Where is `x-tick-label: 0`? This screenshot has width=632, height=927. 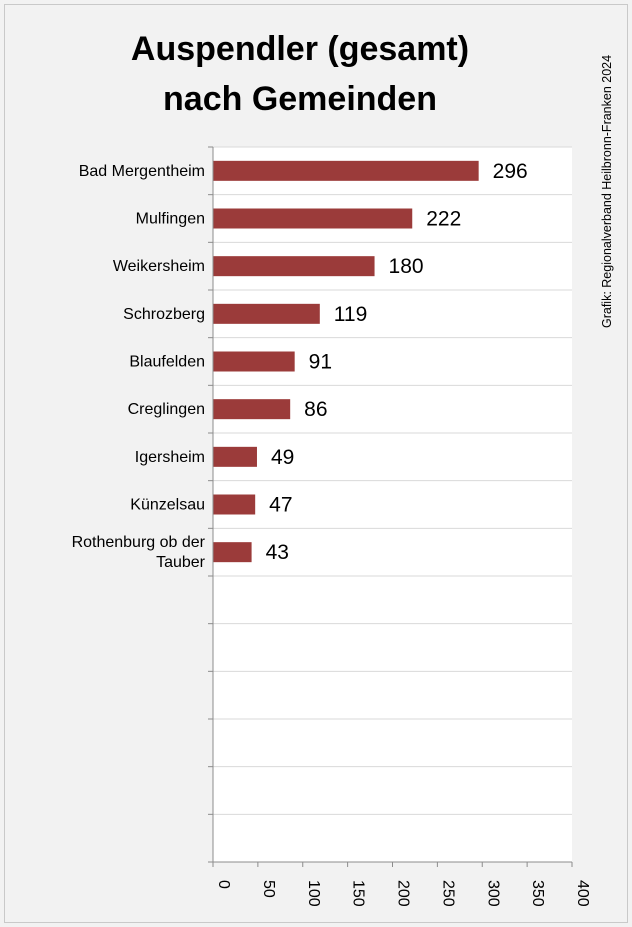
x-tick-label: 0 is located at coordinates (223, 884).